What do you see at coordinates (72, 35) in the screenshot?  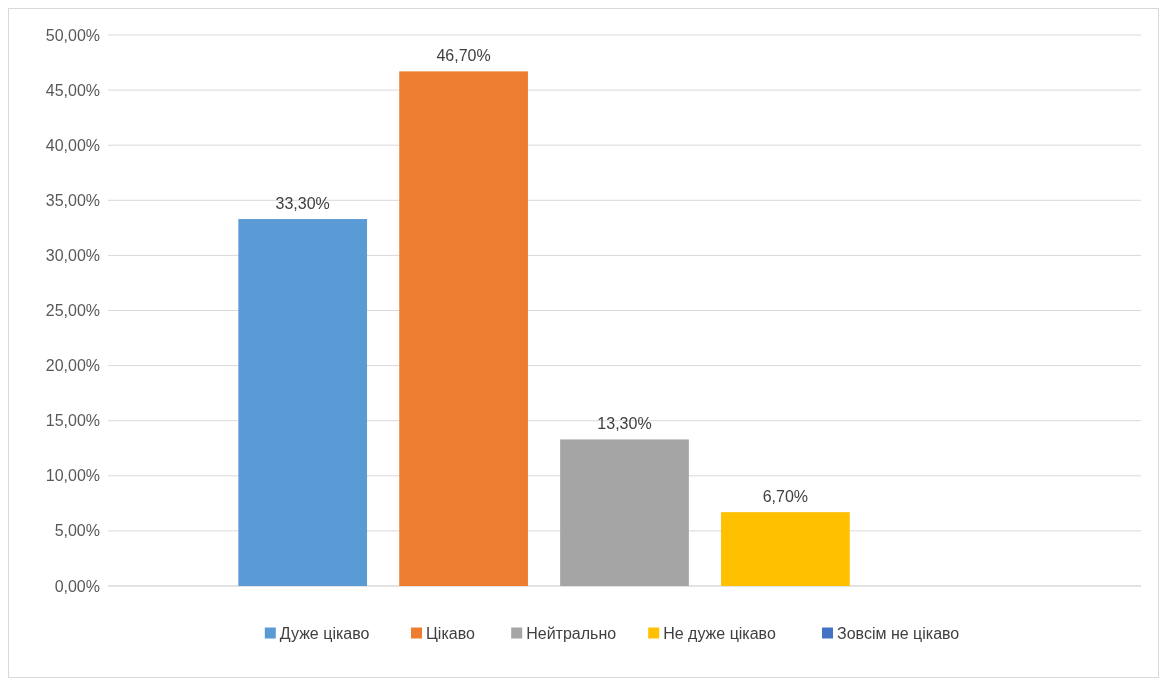 I see `y-tick-label: 50,00%` at bounding box center [72, 35].